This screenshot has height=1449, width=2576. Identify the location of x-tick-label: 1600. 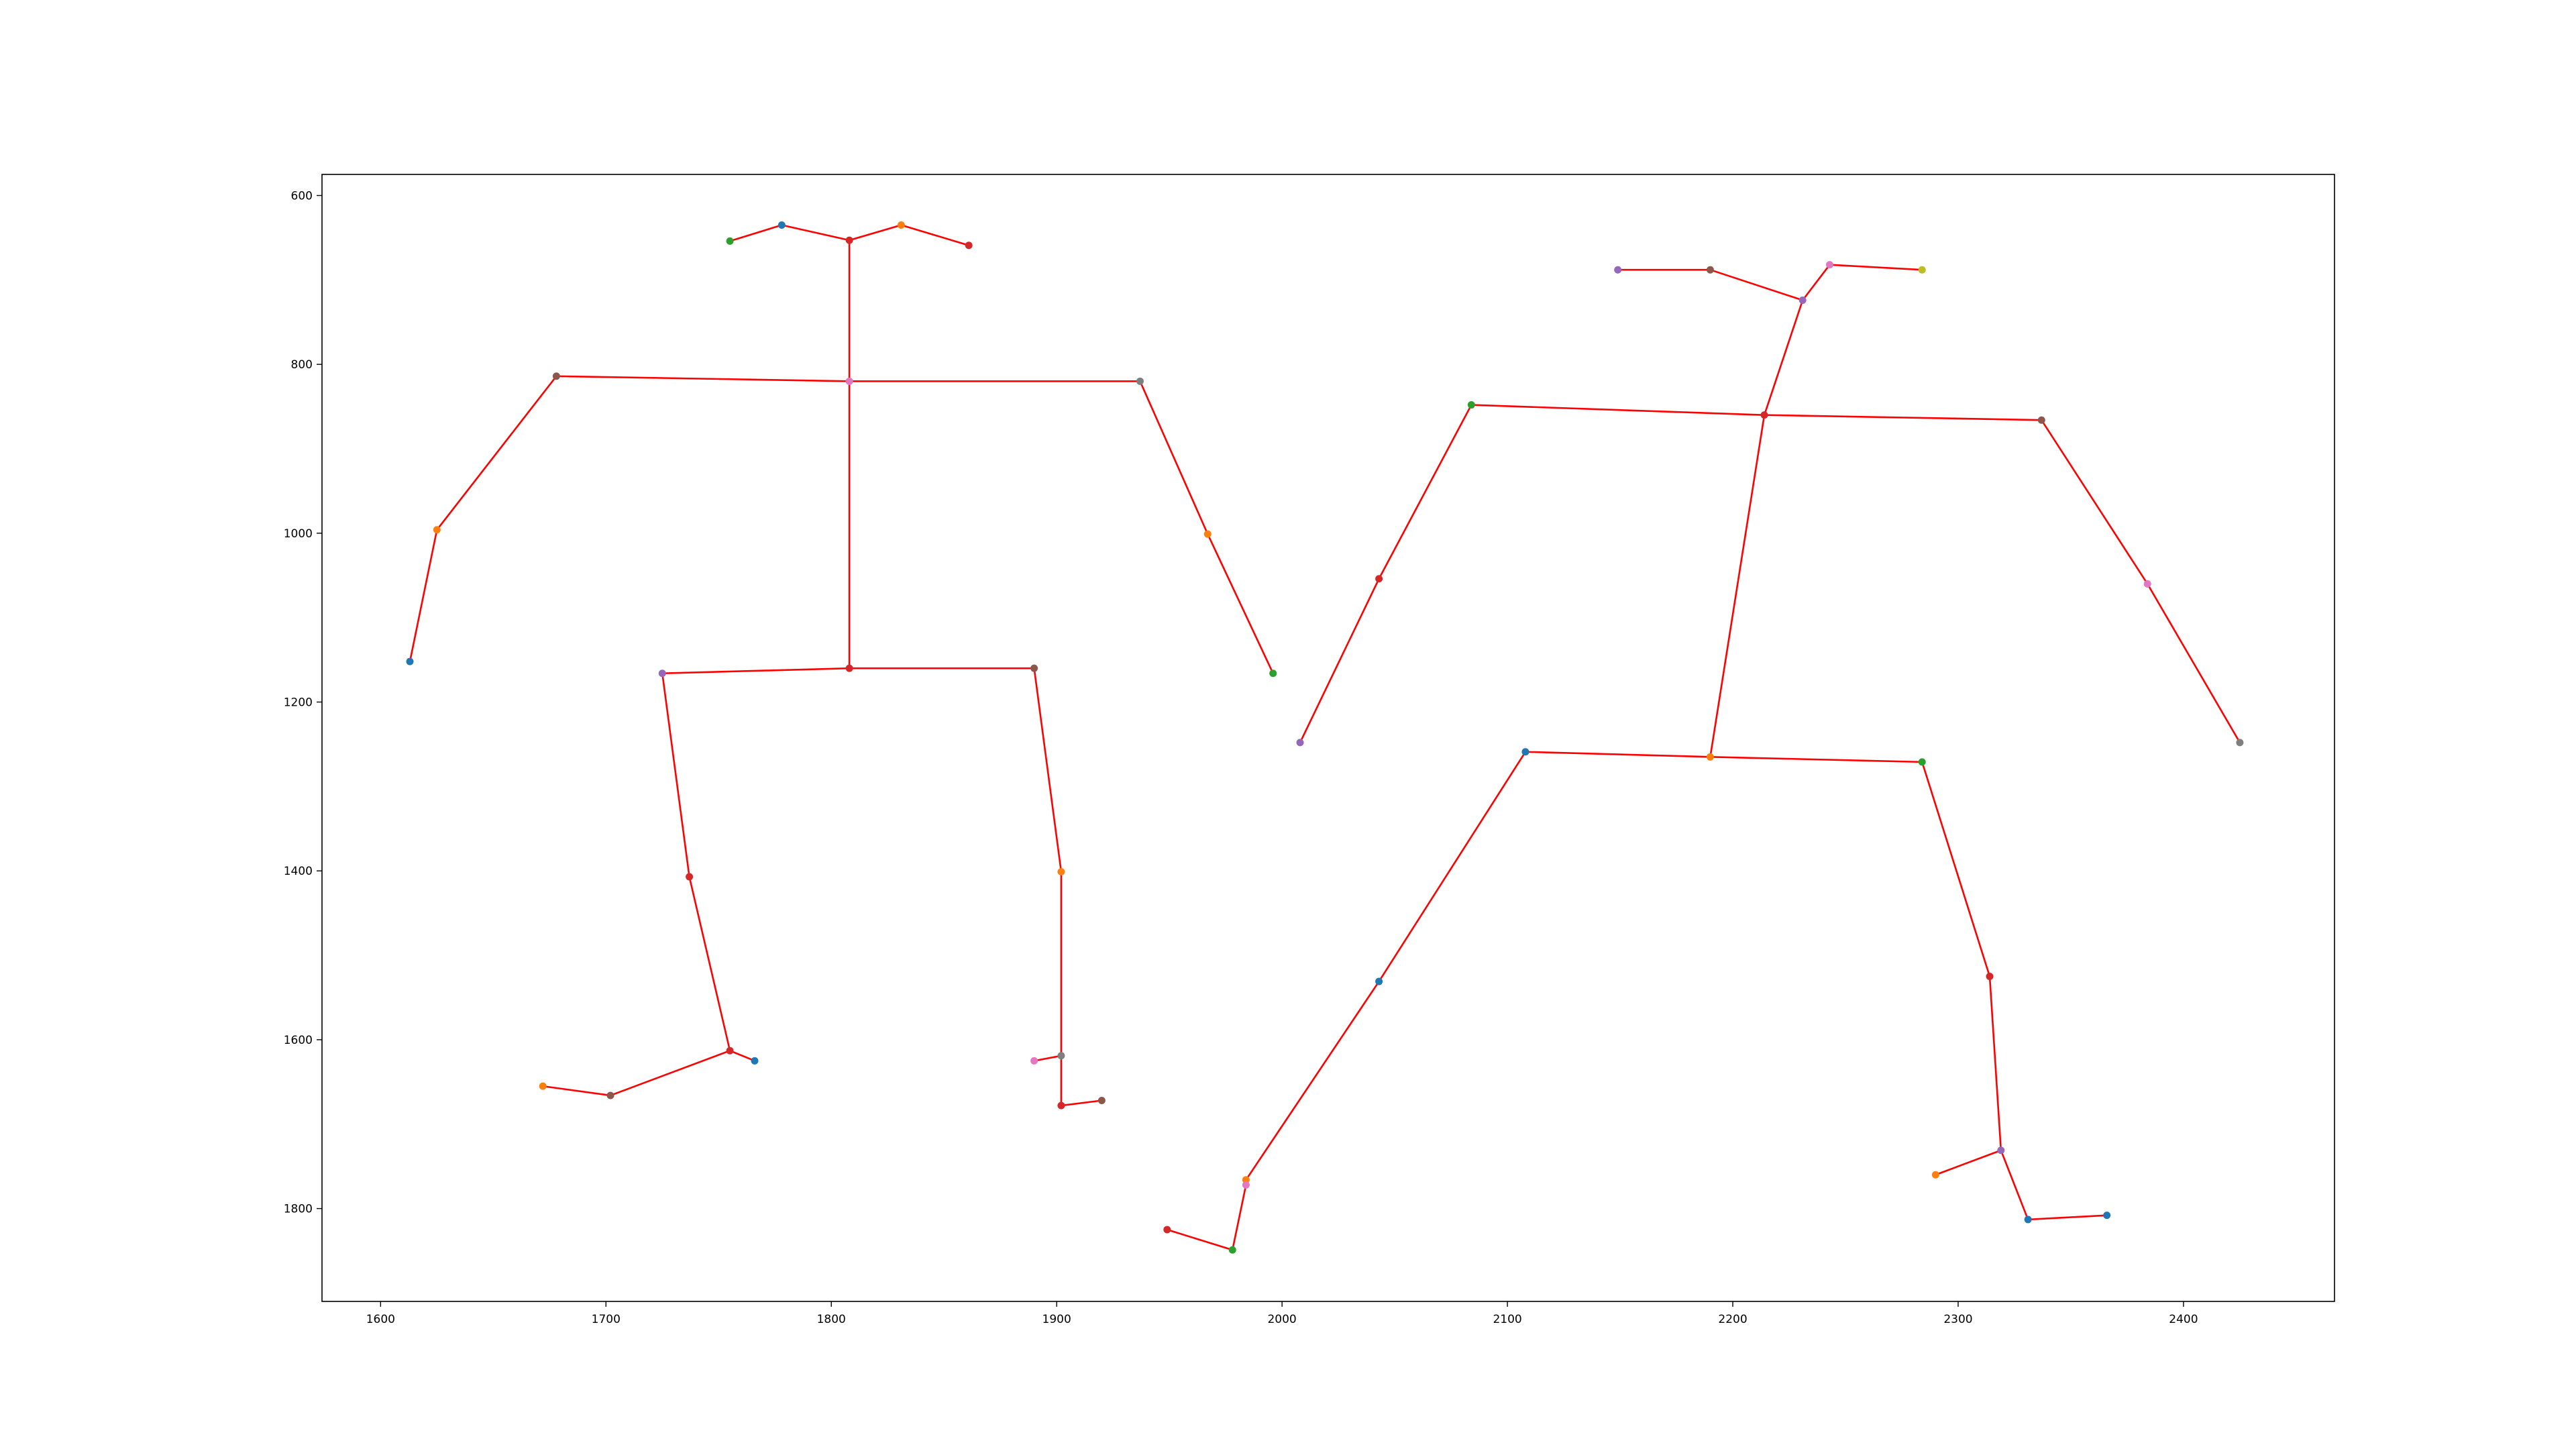
(380, 1319).